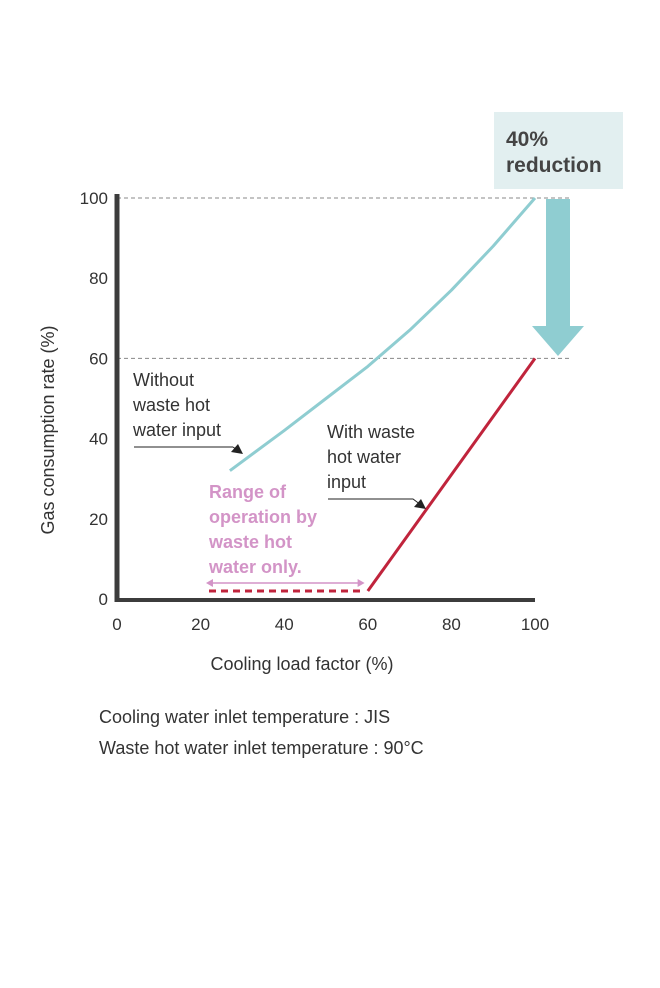 The width and height of the screenshot is (660, 988). I want to click on y-tick-label-20: 20, so click(98, 519).